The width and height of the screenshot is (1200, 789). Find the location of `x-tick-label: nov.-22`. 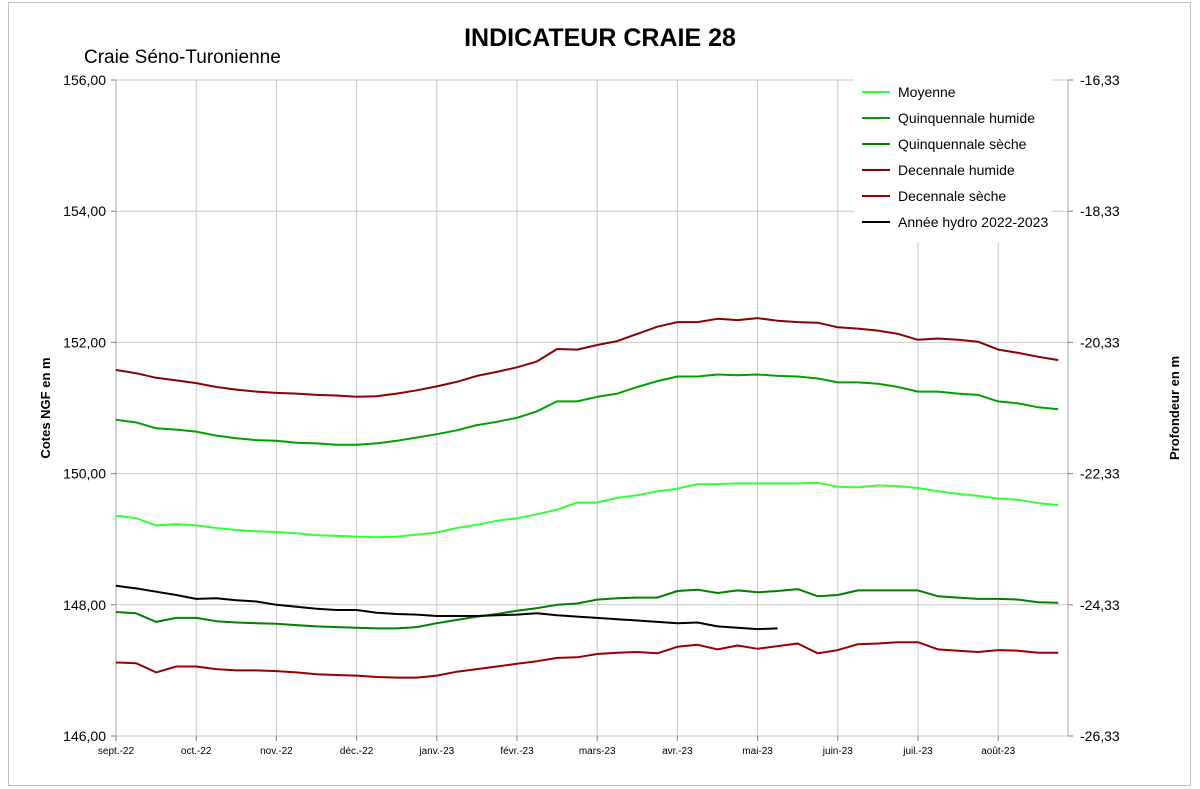

x-tick-label: nov.-22 is located at coordinates (276, 751).